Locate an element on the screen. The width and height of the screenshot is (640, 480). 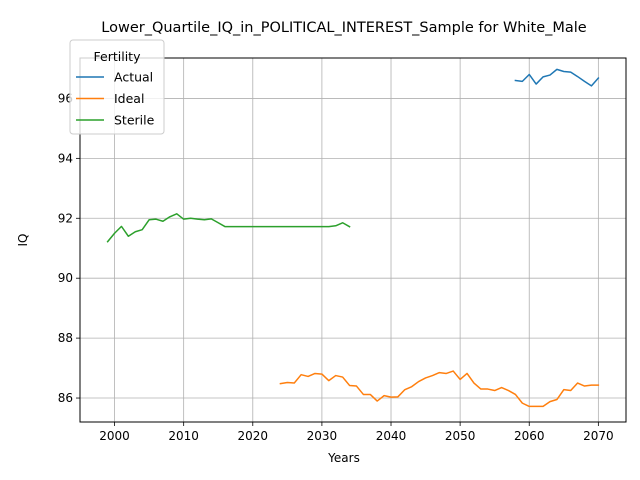
y-axis-label: IQ is located at coordinates (23, 240).